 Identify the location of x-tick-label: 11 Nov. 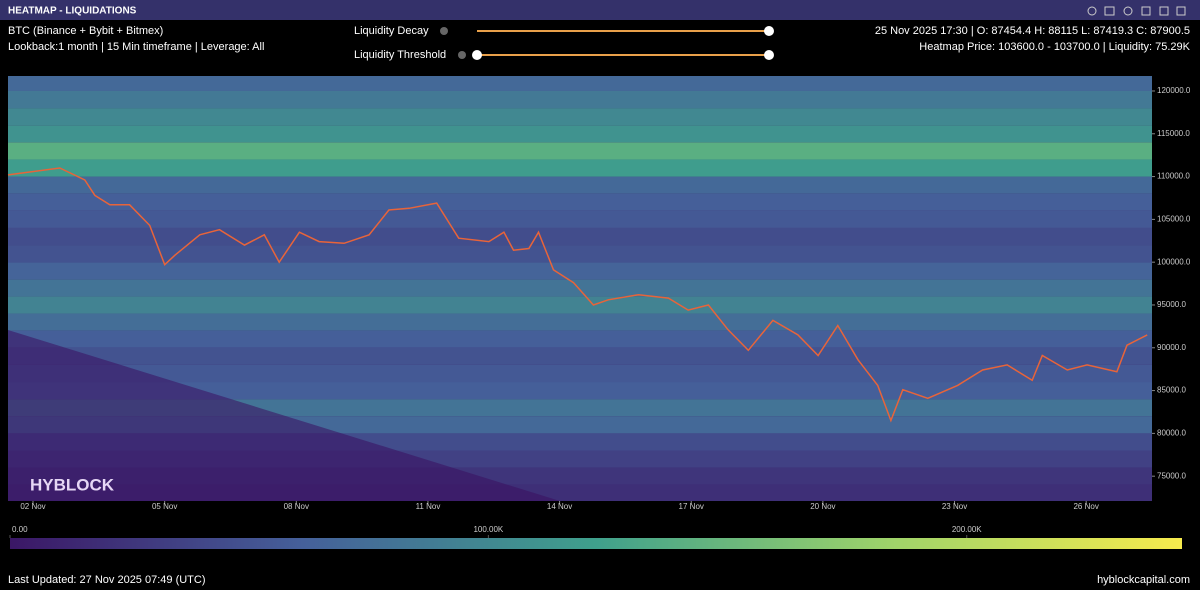
(428, 506).